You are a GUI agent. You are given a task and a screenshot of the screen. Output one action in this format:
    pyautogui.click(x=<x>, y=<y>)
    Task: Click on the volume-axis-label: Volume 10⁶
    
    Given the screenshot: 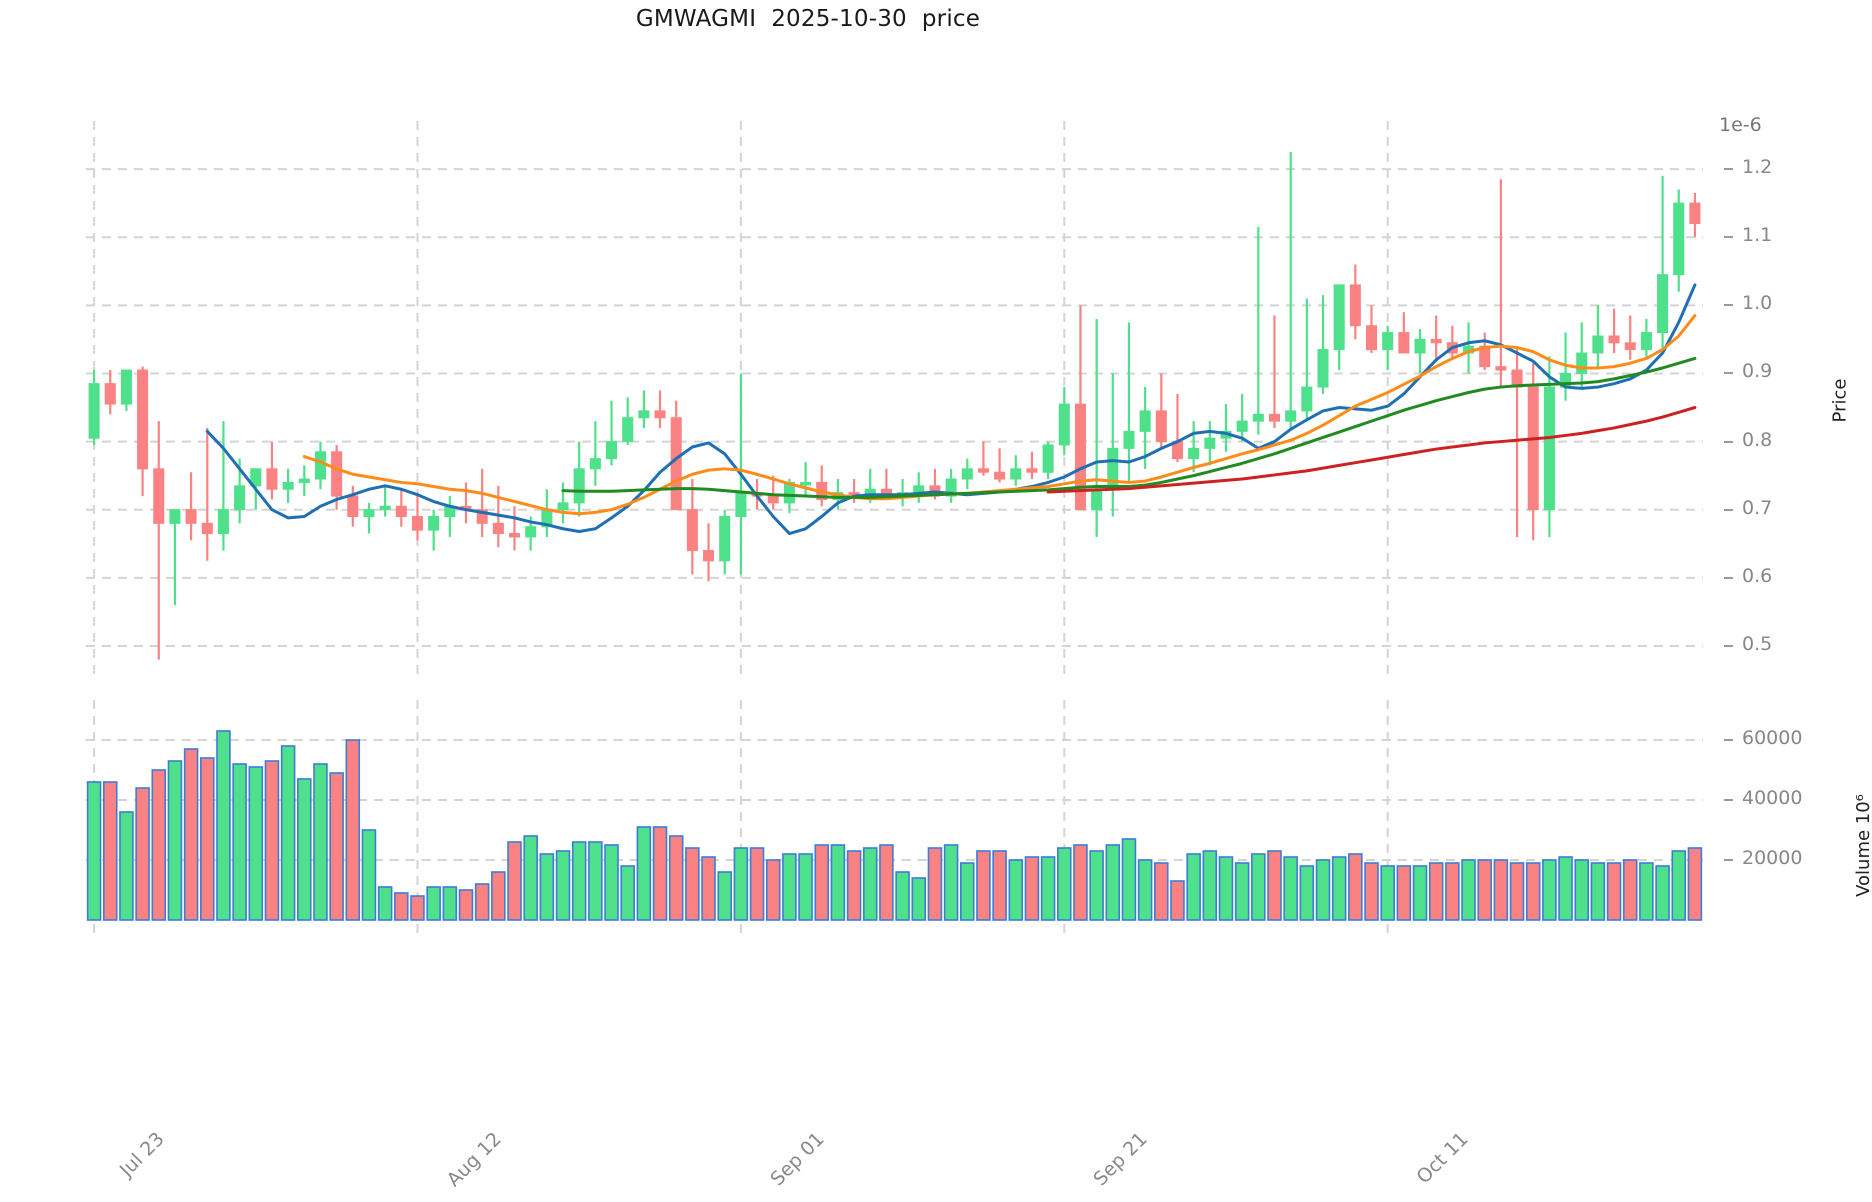 What is the action you would take?
    pyautogui.click(x=1862, y=845)
    